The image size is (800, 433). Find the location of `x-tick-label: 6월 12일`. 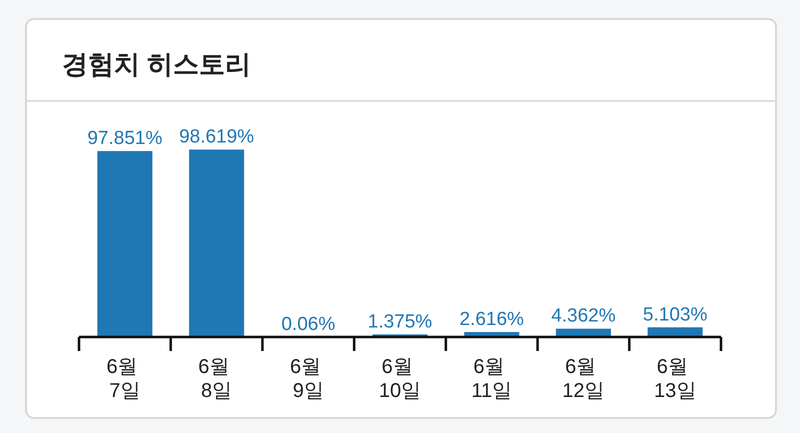

x-tick-label: 6월 12일 is located at coordinates (583, 379).